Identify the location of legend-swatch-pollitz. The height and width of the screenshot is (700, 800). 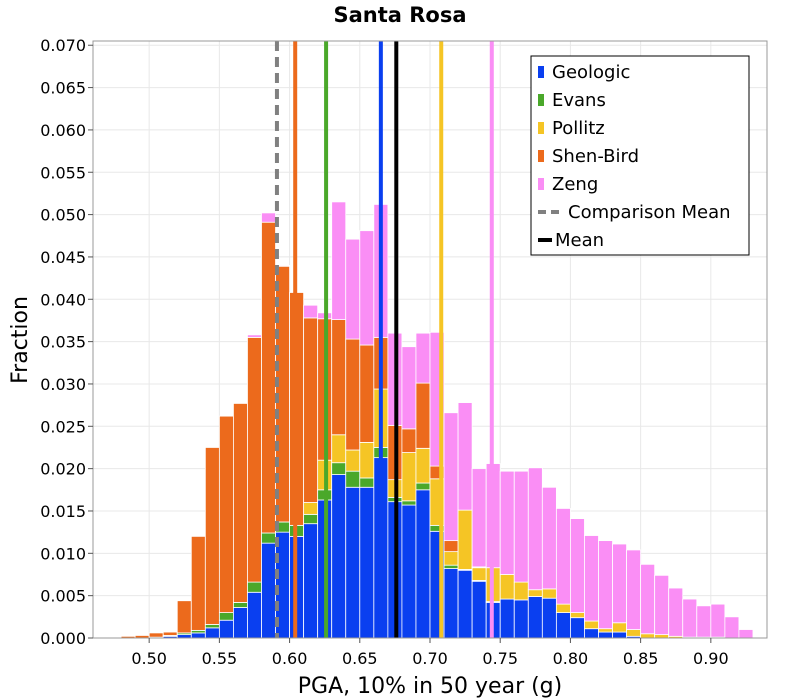
(541, 128).